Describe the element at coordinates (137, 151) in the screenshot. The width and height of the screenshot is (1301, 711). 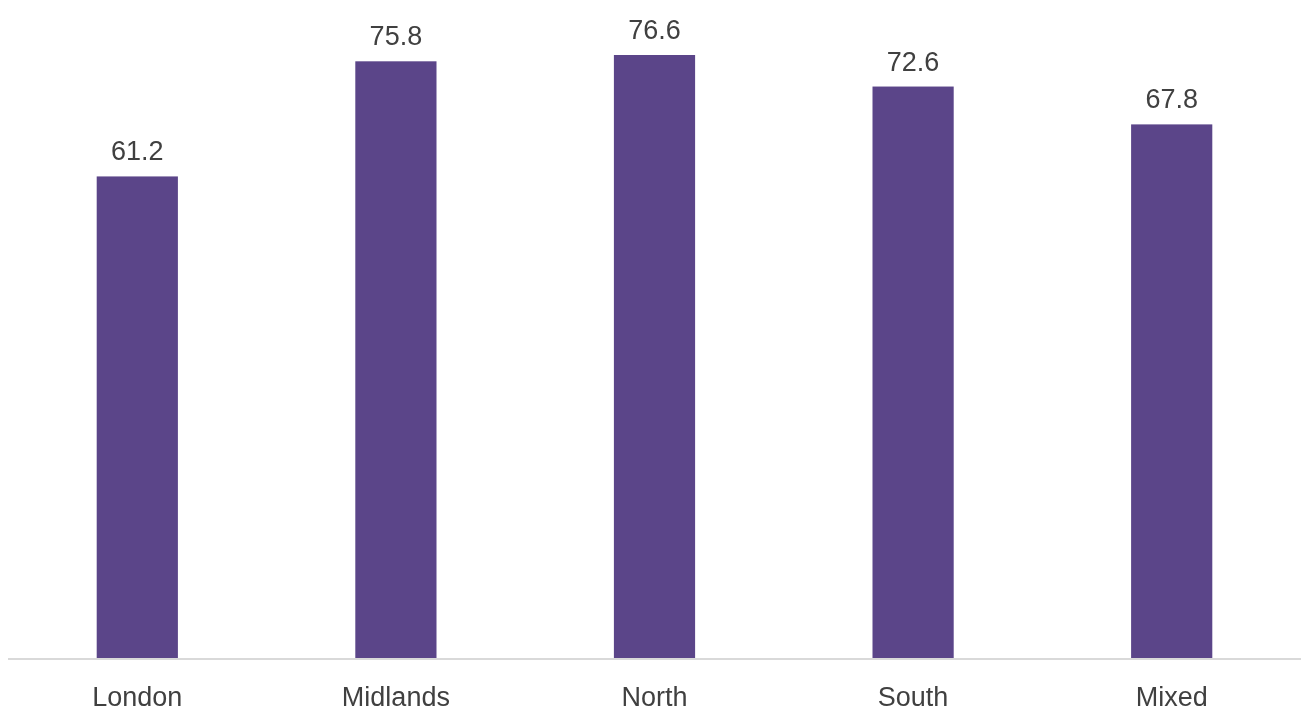
I see `data-label: 61.2` at that location.